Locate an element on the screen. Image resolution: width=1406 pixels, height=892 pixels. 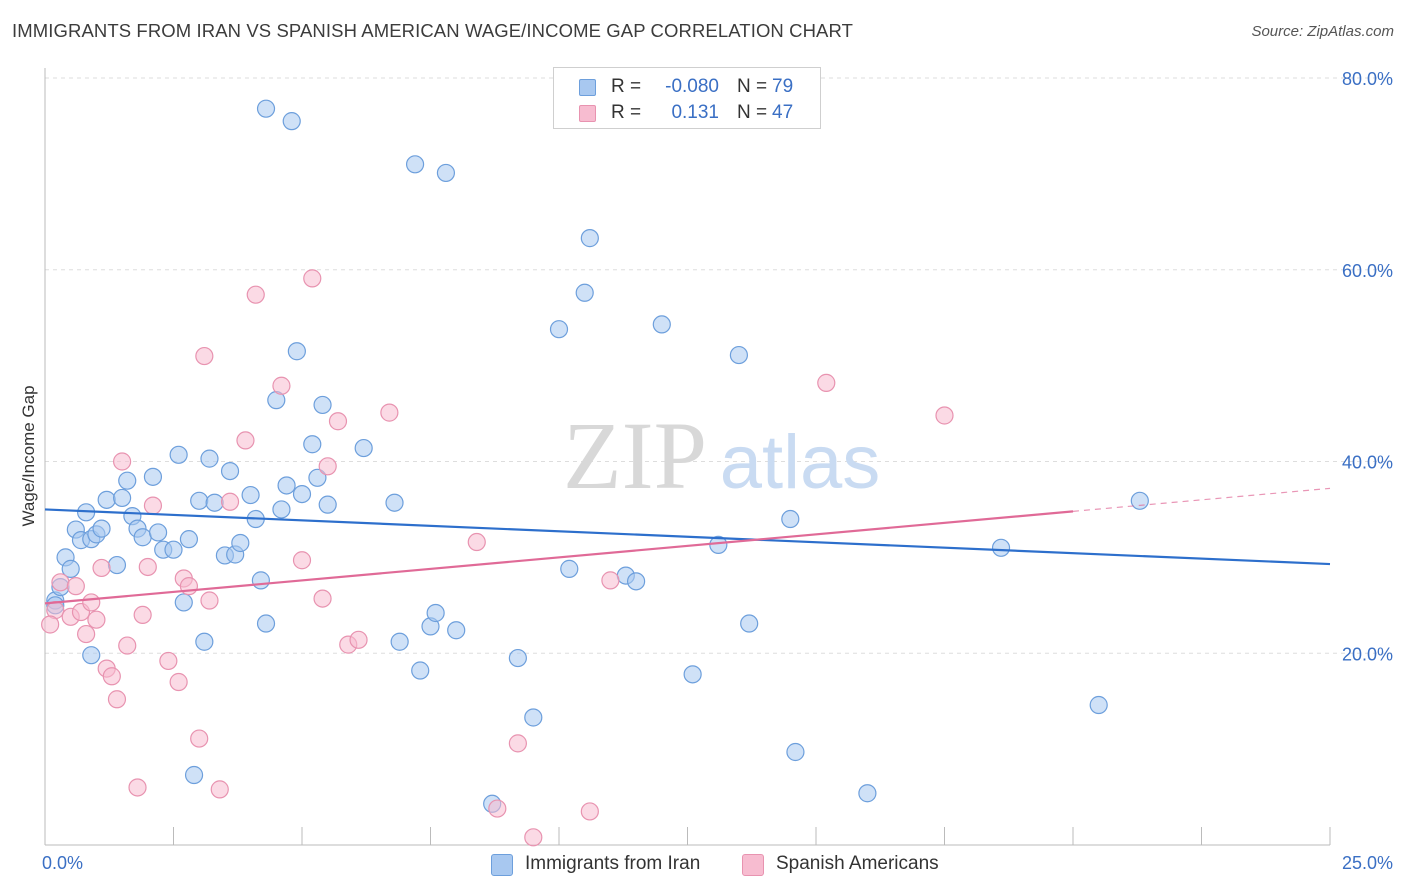
x-tick-label: 0.0% is located at coordinates (62, 863).